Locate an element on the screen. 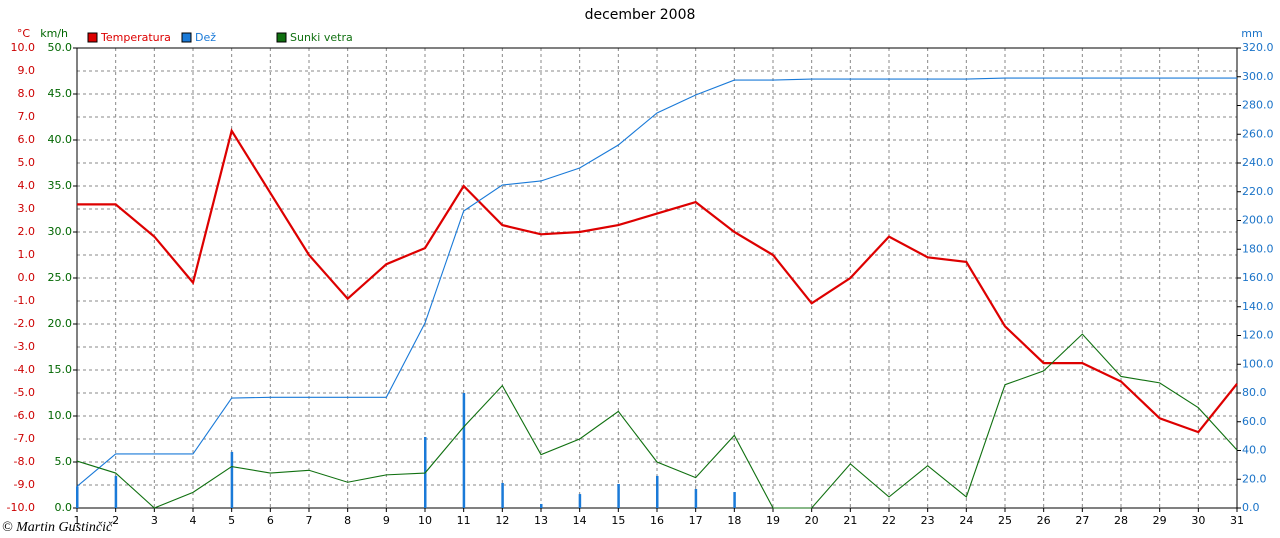  chart-title: december 2008 is located at coordinates (640, 15).